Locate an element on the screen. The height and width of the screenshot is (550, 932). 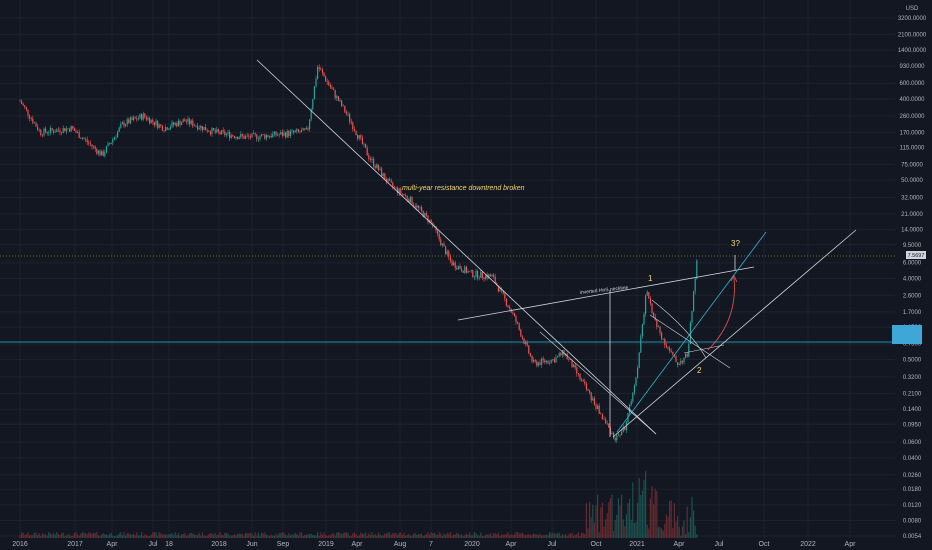
currency-label: USD is located at coordinates (912, 9).